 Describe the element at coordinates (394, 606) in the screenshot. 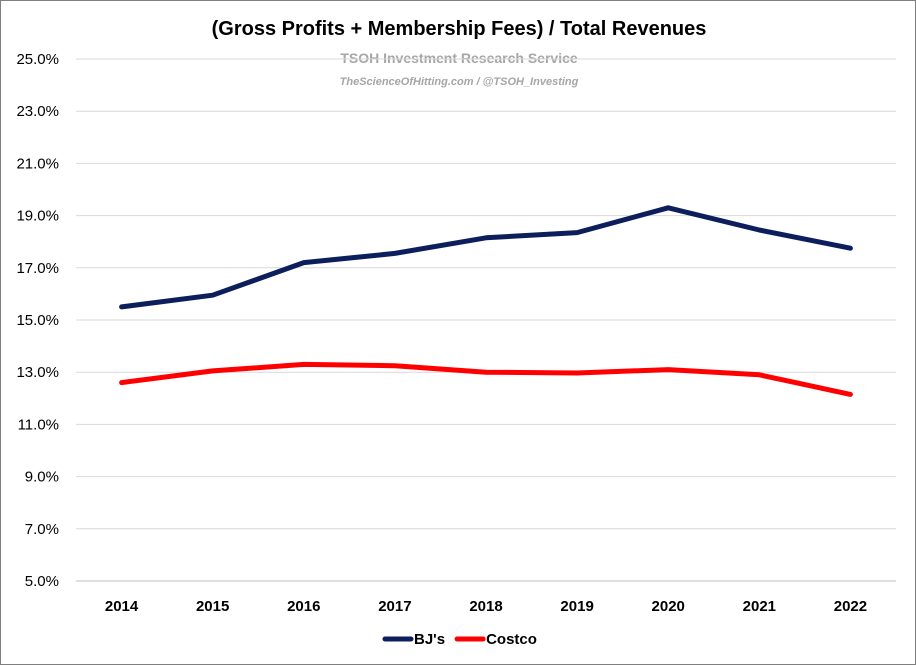

I see `x-tick-label: 2017` at that location.